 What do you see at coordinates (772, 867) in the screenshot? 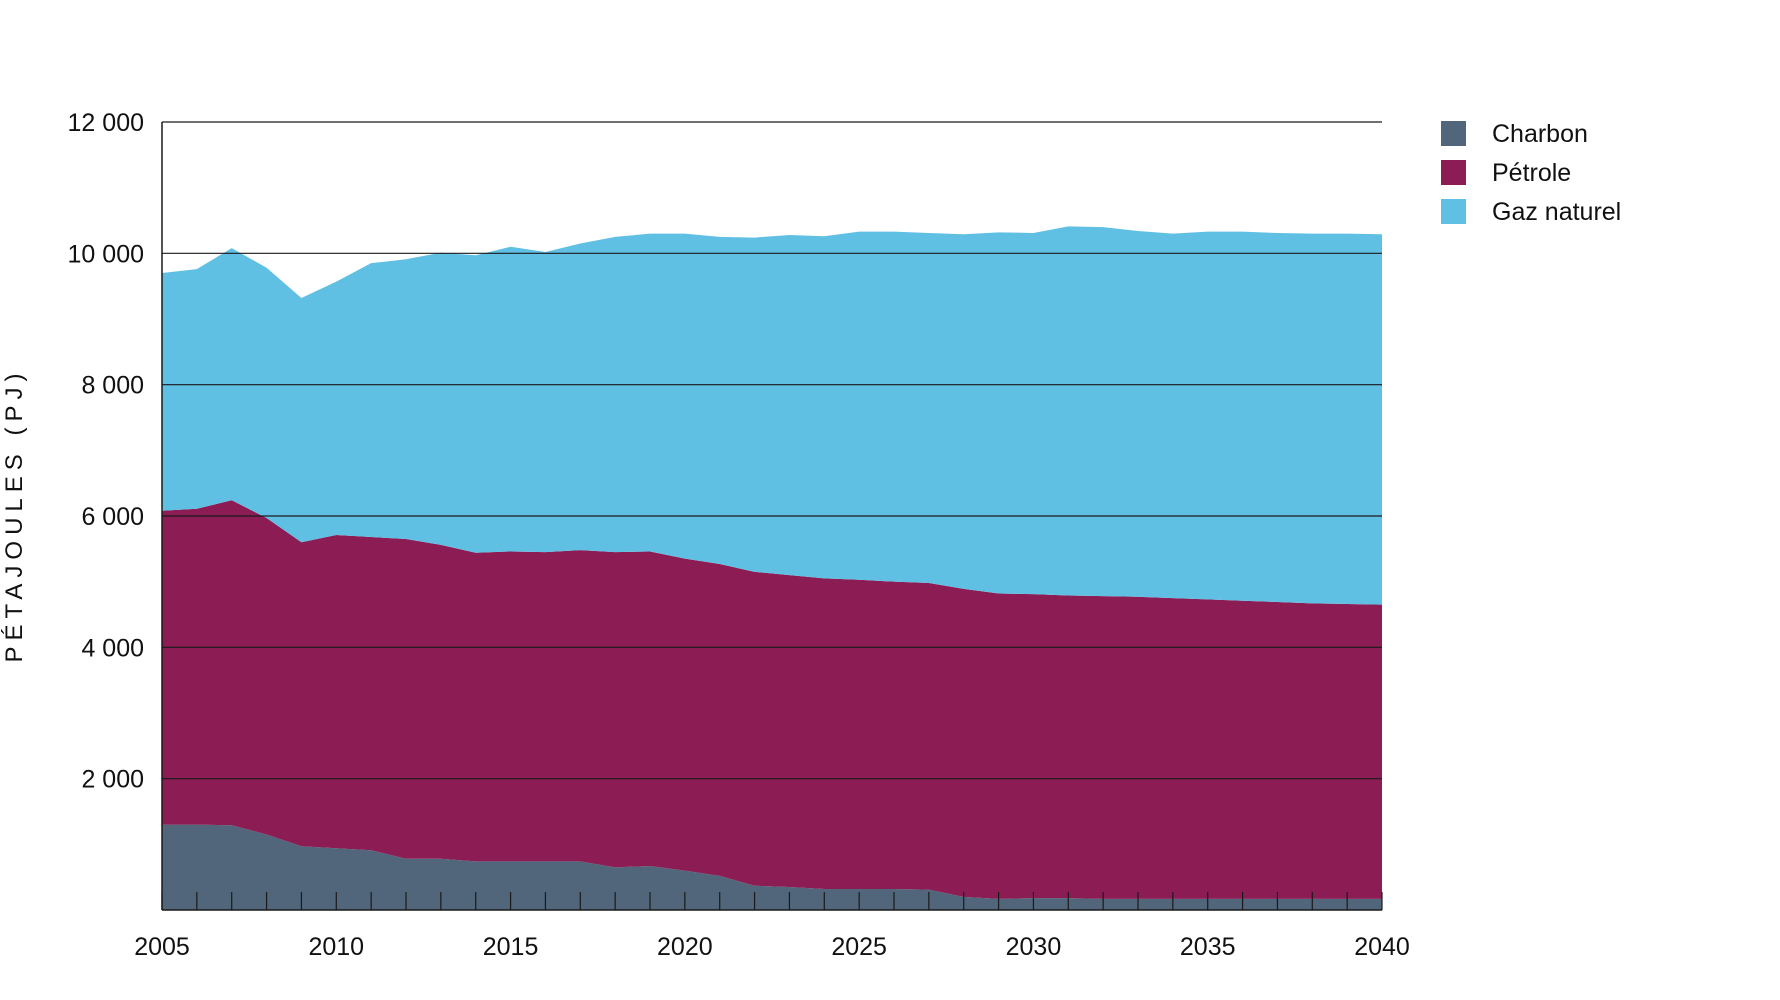
I see `area-charbon` at bounding box center [772, 867].